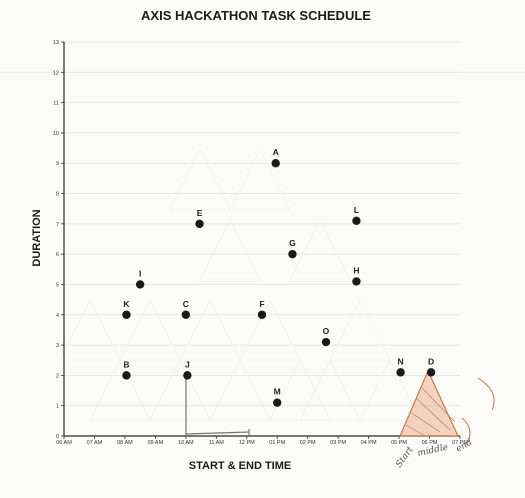  Describe the element at coordinates (356, 281) in the screenshot. I see `task-point-h` at that location.